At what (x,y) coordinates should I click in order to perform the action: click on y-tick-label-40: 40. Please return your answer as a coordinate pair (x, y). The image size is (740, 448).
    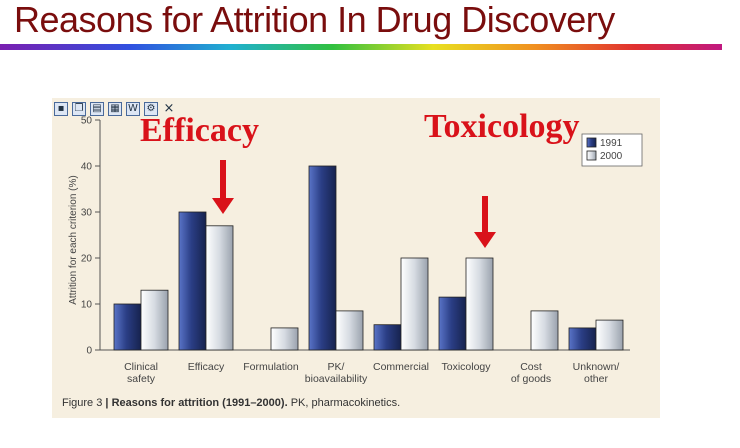
    Looking at the image, I should click on (87, 167).